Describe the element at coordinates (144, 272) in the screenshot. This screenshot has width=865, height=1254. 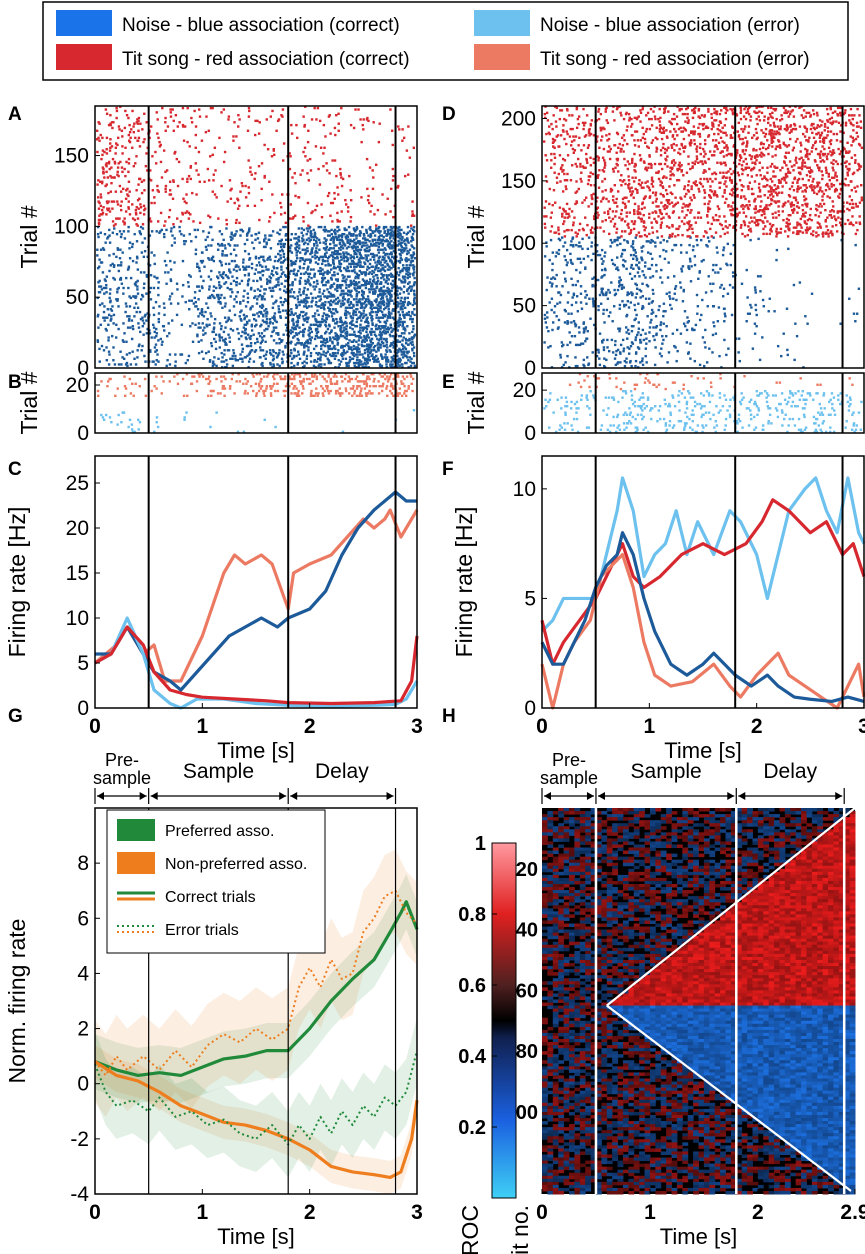
I see `spike-dot-A-2087` at that location.